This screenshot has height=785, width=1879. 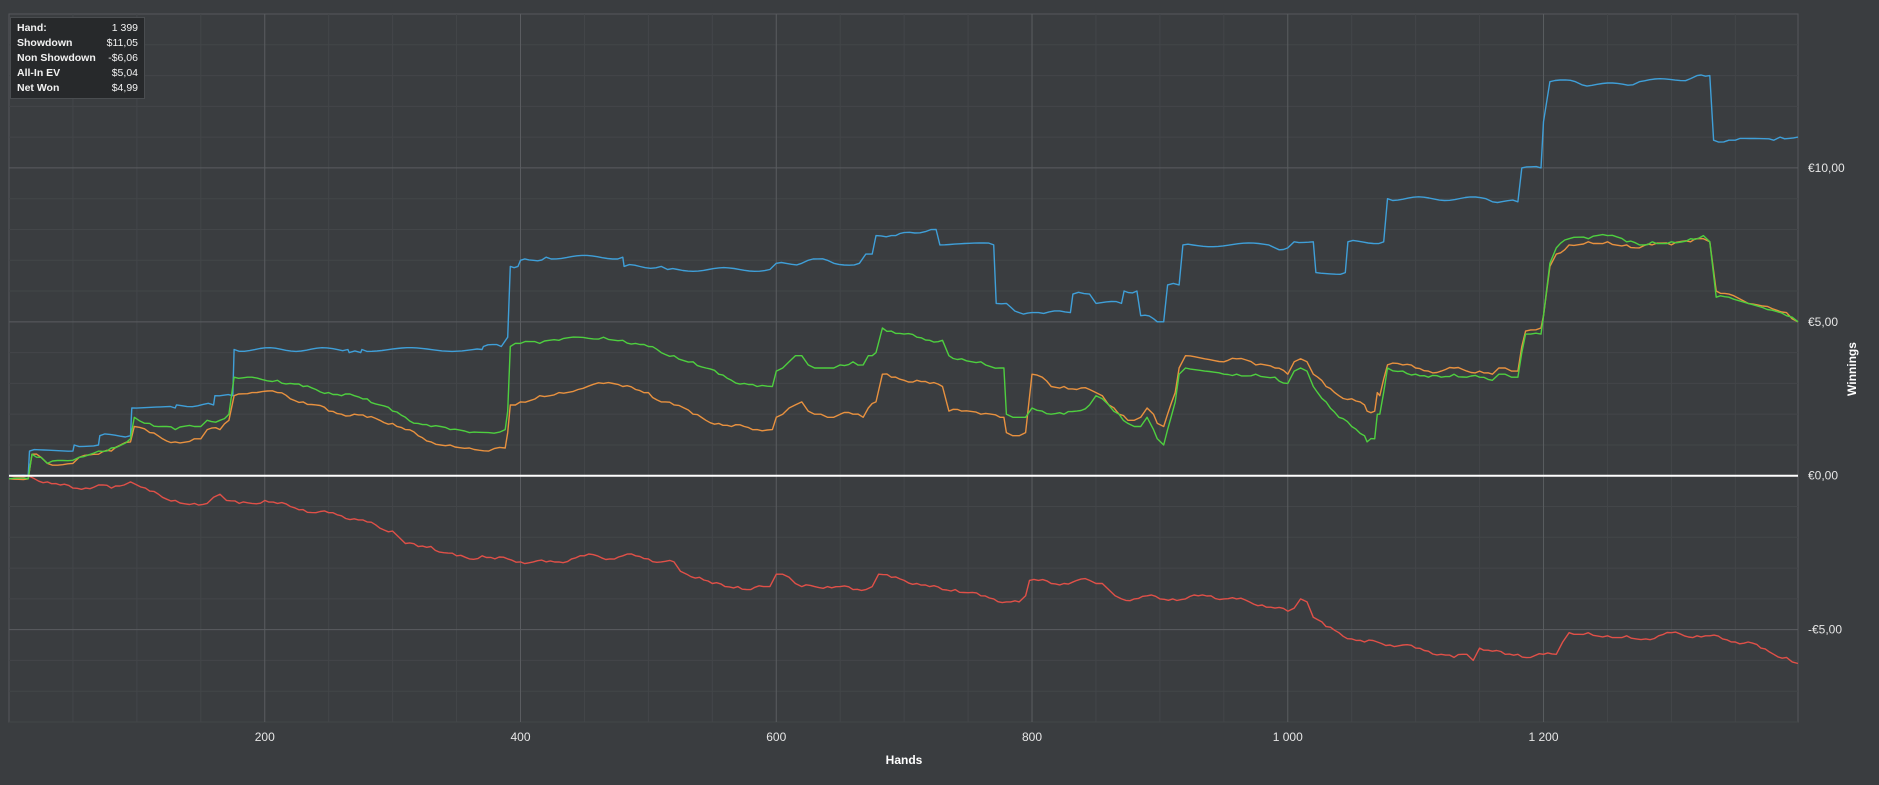 I want to click on x-axis-ticks: 200 400 600 800 1 000 1 200, so click(x=907, y=737).